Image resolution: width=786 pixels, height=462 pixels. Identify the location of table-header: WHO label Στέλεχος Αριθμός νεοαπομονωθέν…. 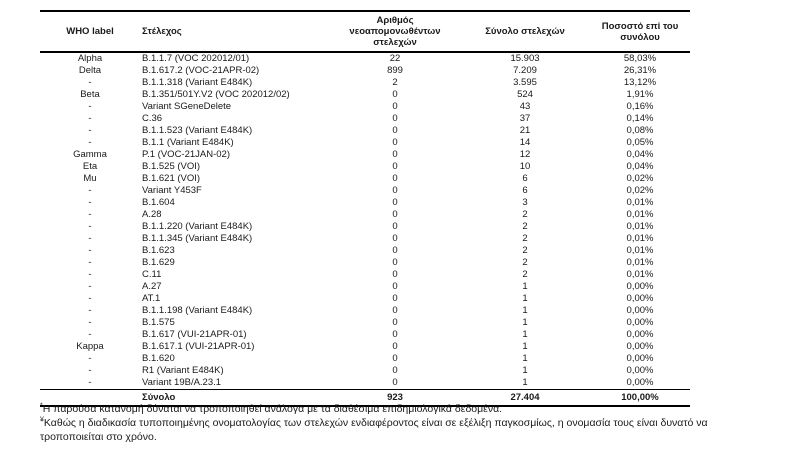
(365, 31).